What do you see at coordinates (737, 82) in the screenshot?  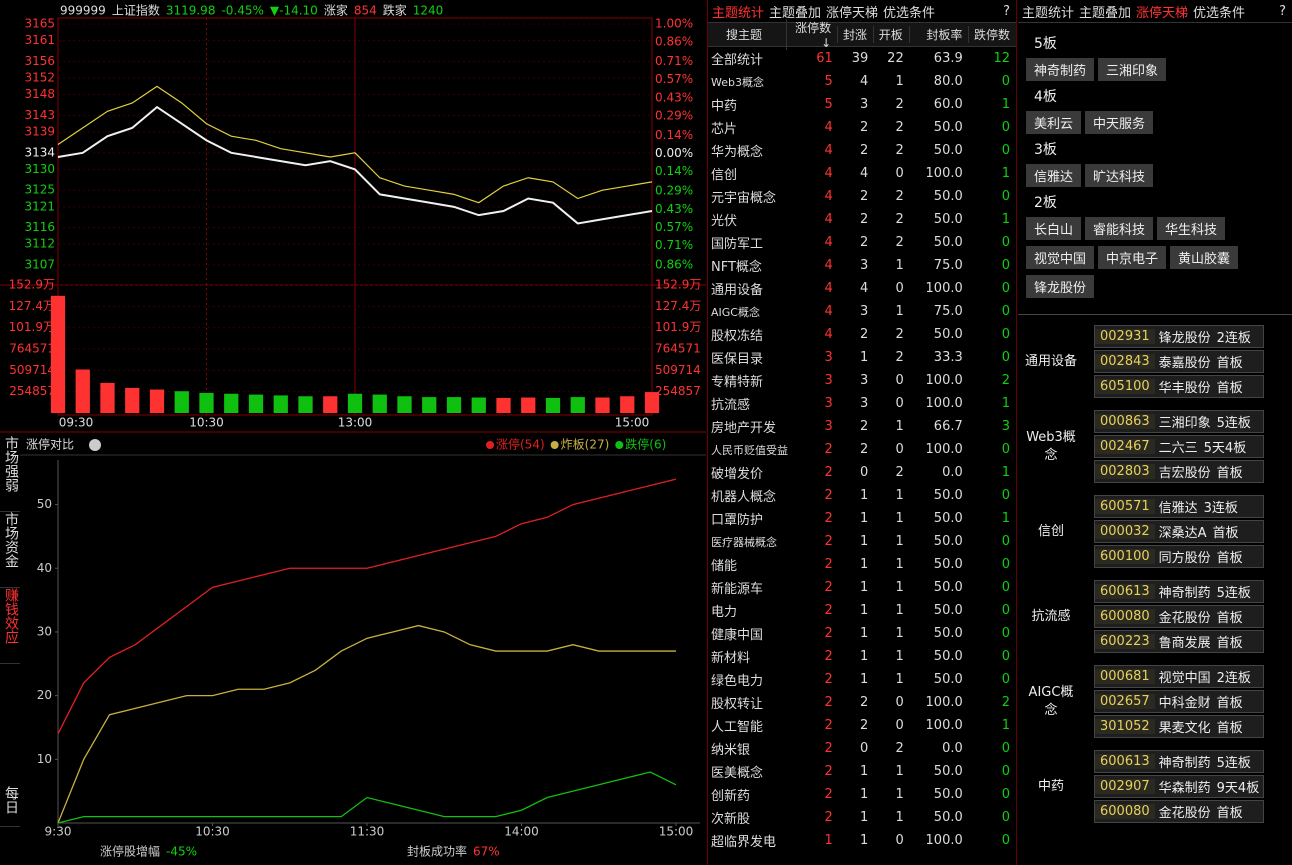 I see `theme-name: Web3概念` at bounding box center [737, 82].